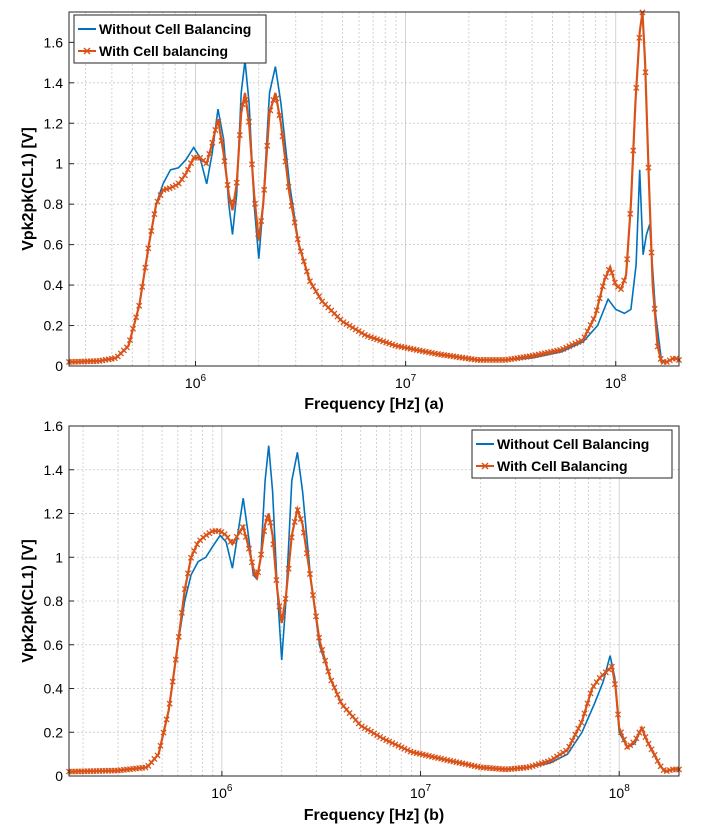 The height and width of the screenshot is (831, 705). What do you see at coordinates (573, 444) in the screenshot?
I see `legend-label: Without Cell Balancing` at bounding box center [573, 444].